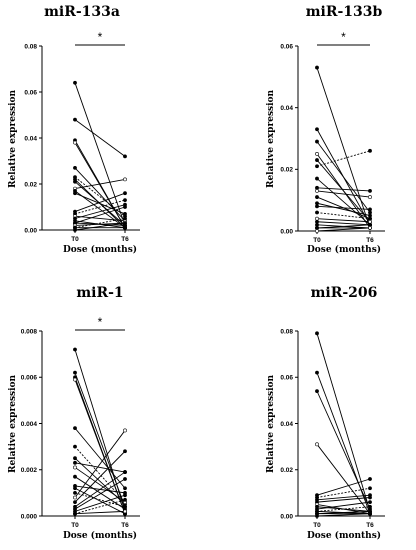 The width and height of the screenshot is (416, 550). I want to click on panel-title: miR-133b, so click(344, 12).